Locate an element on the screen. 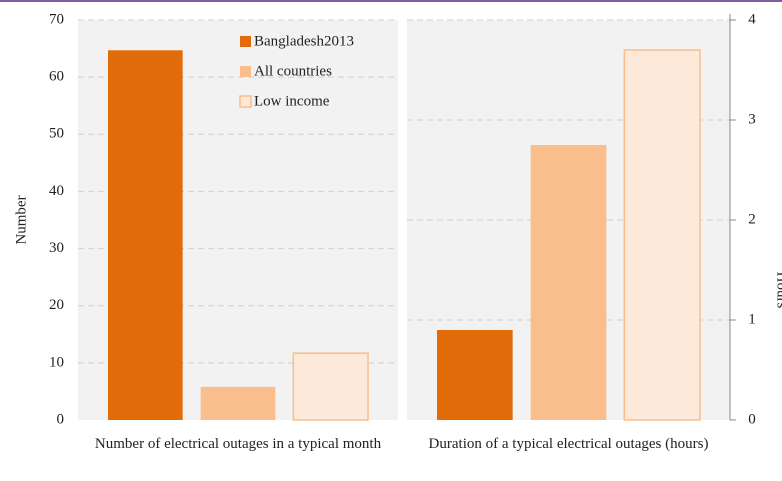 The height and width of the screenshot is (481, 782). y-tick-label: 40 is located at coordinates (56, 191).